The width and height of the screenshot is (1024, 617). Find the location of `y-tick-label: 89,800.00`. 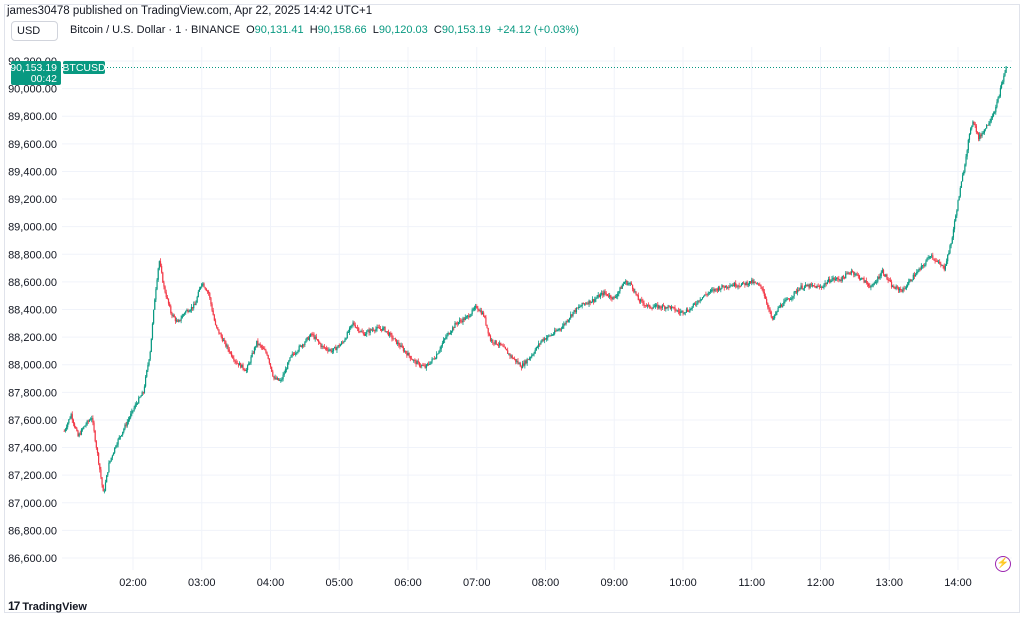

y-tick-label: 89,800.00 is located at coordinates (32, 117).